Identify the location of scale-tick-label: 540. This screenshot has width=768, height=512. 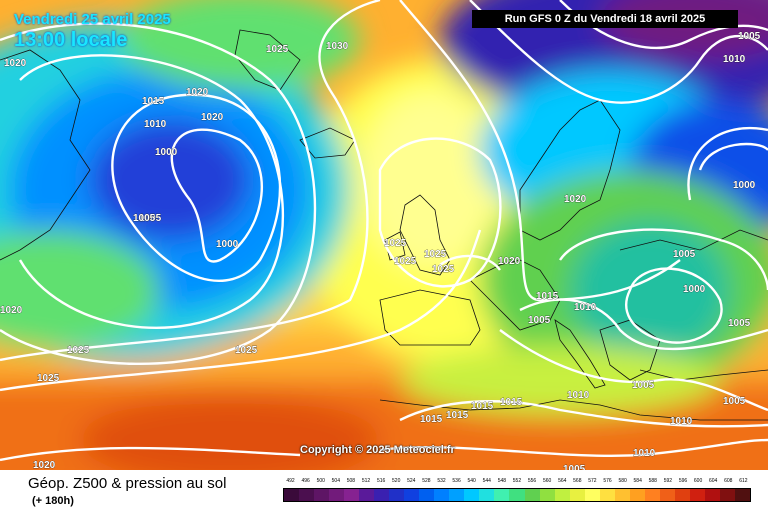
(471, 481).